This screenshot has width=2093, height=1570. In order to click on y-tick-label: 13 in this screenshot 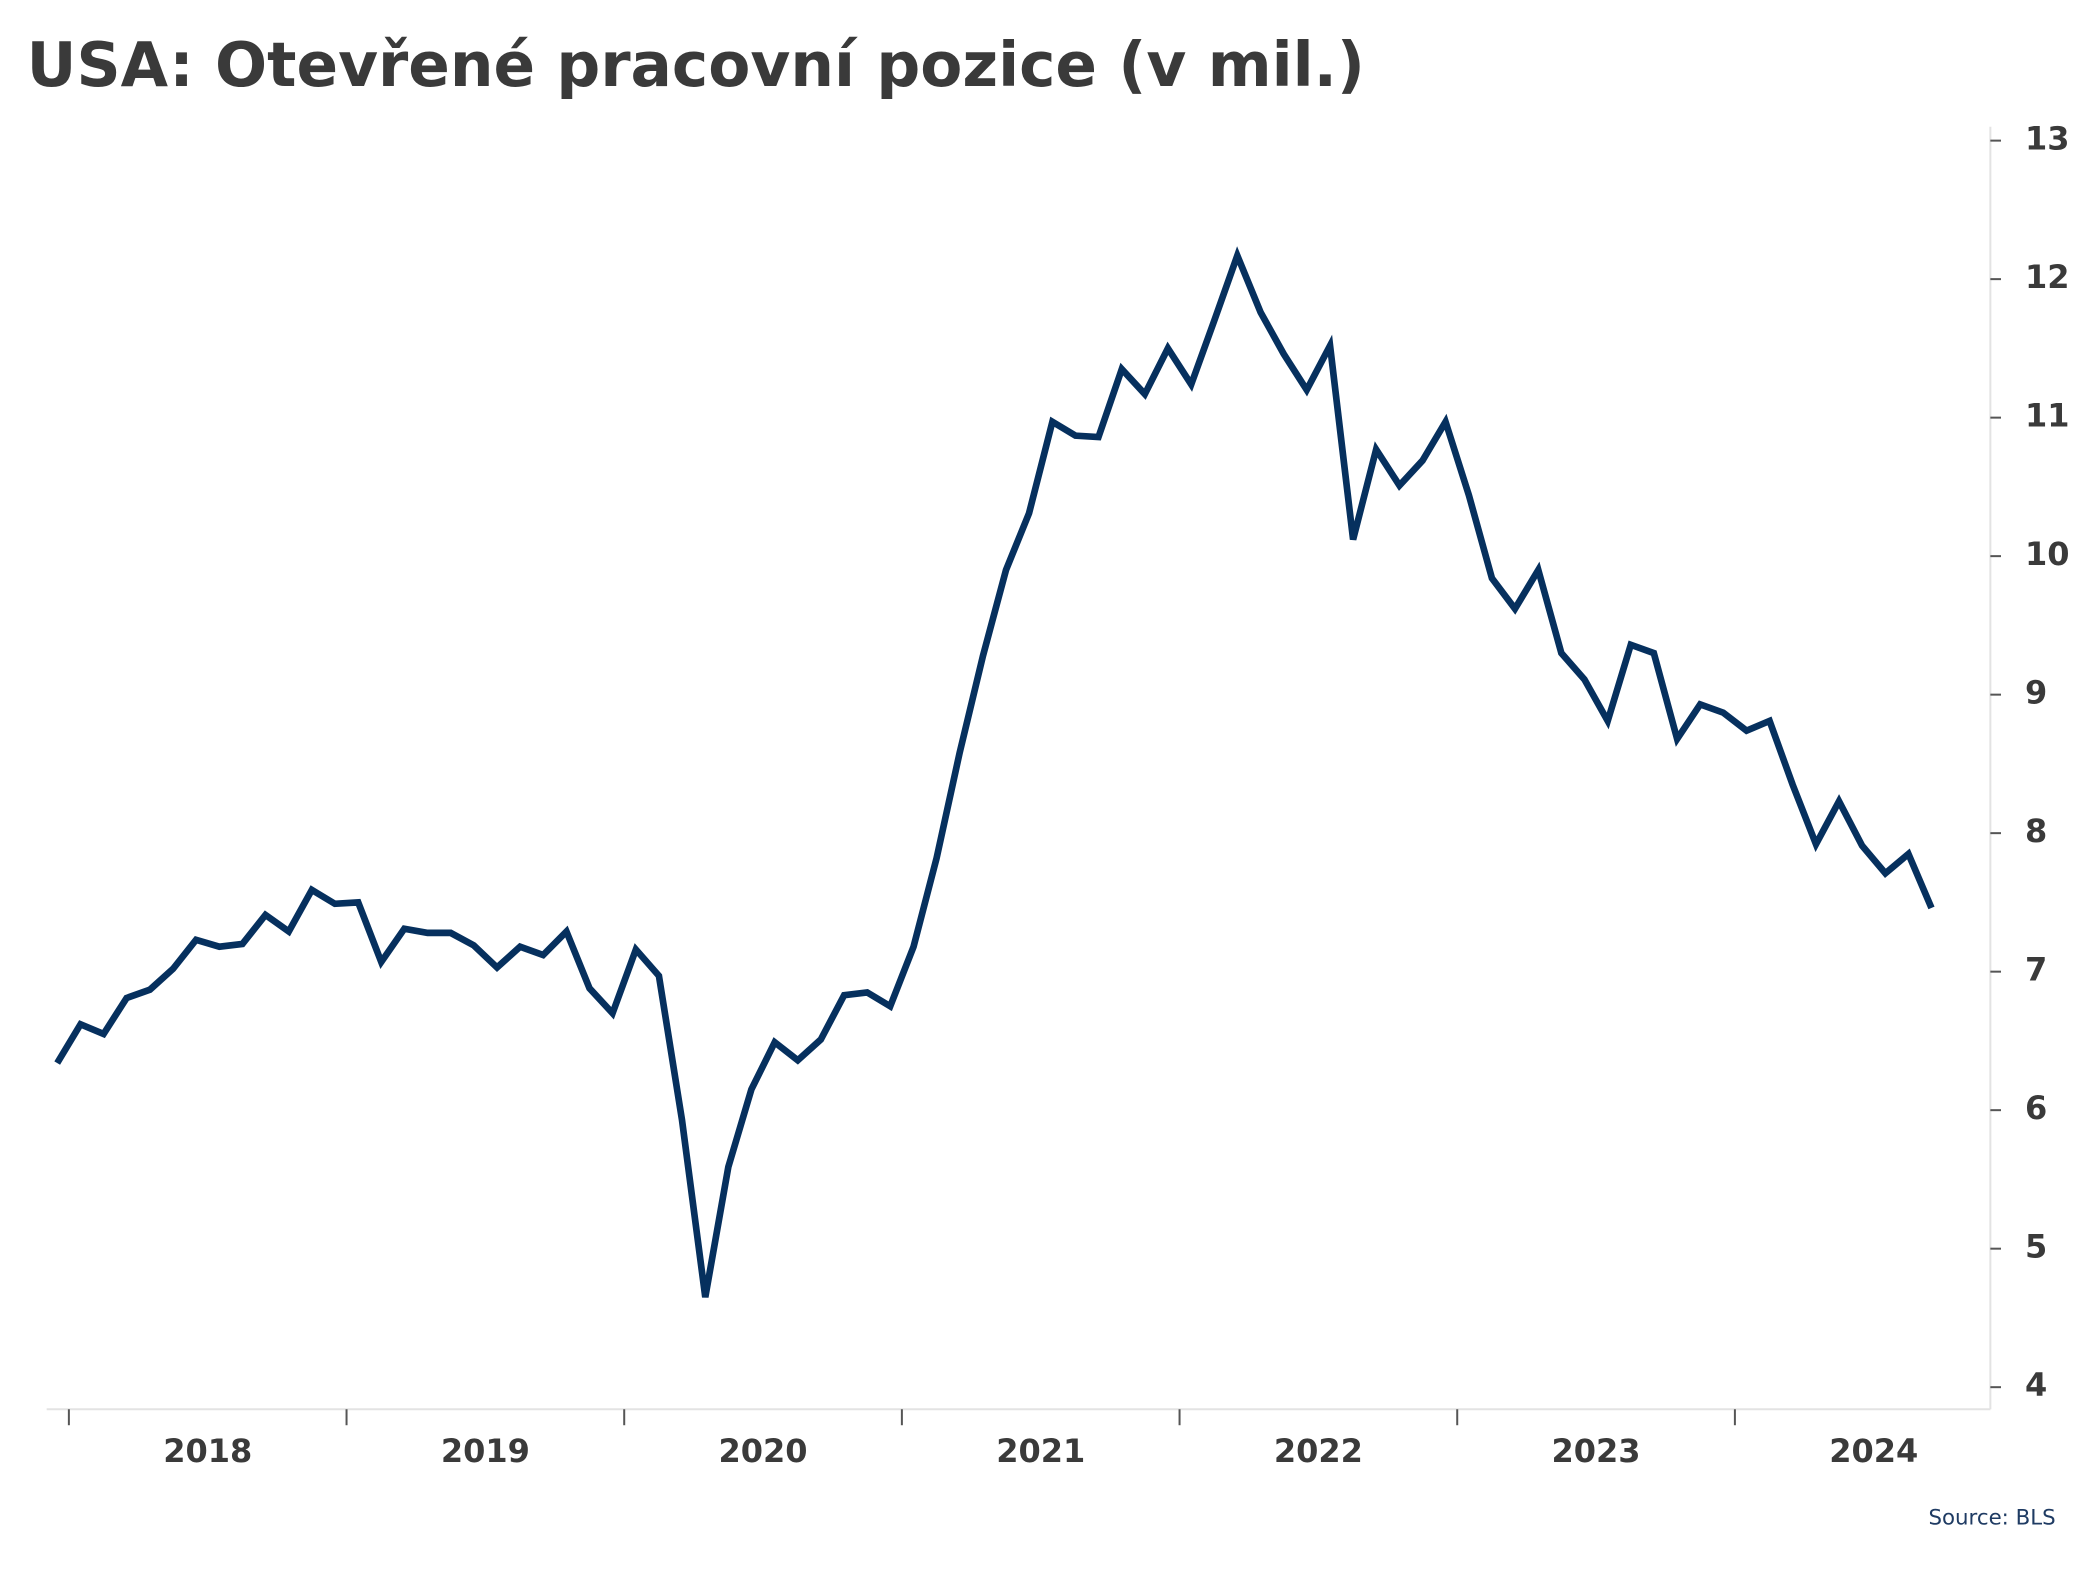, I will do `click(2047, 139)`.